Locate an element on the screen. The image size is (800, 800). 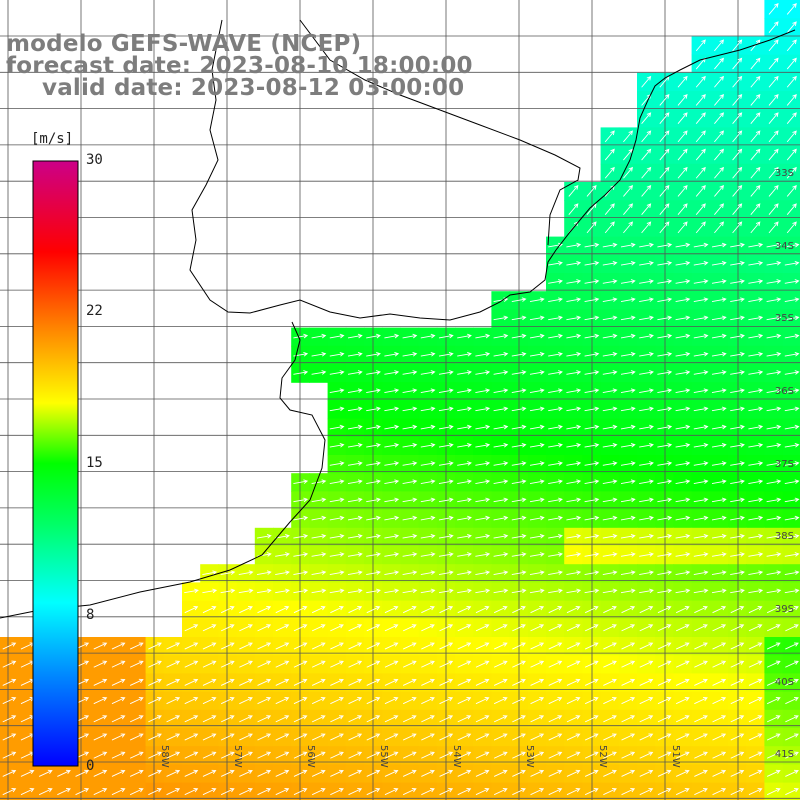
colorbar-tick-8: 8 is located at coordinates (90, 615).